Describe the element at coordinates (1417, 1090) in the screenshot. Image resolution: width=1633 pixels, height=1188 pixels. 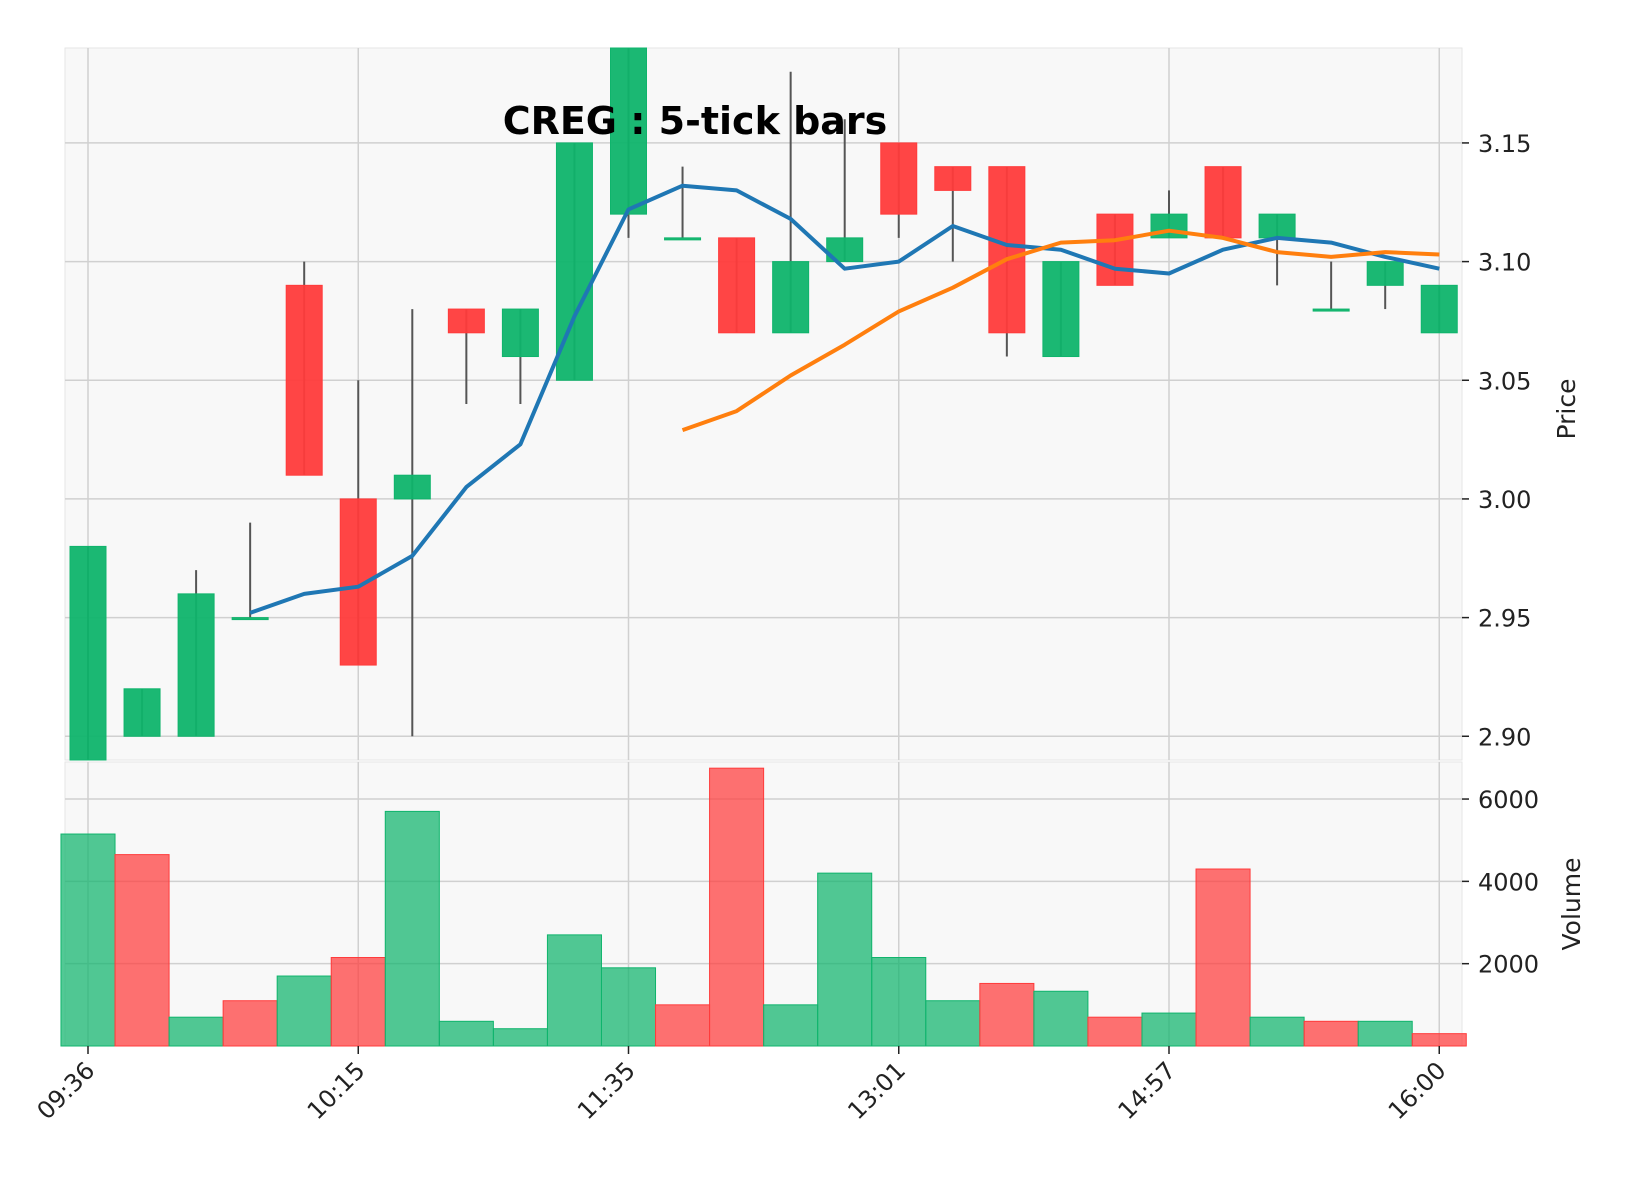
I see `x-tick-label: 16:00` at that location.